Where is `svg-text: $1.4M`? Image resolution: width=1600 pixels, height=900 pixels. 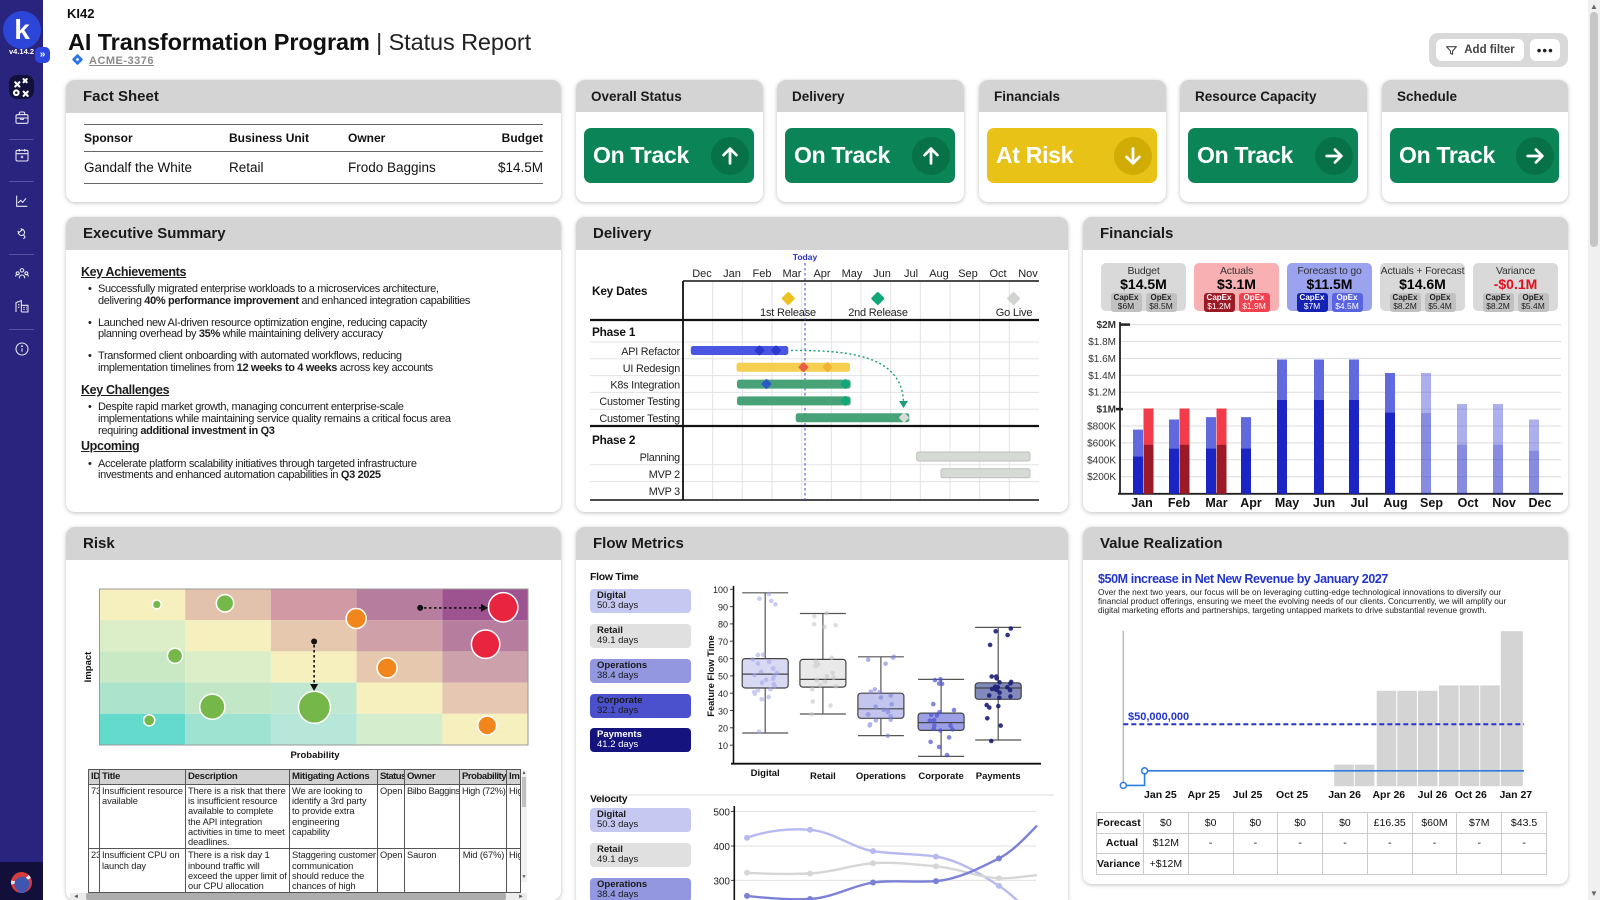 svg-text: $1.4M is located at coordinates (1102, 376).